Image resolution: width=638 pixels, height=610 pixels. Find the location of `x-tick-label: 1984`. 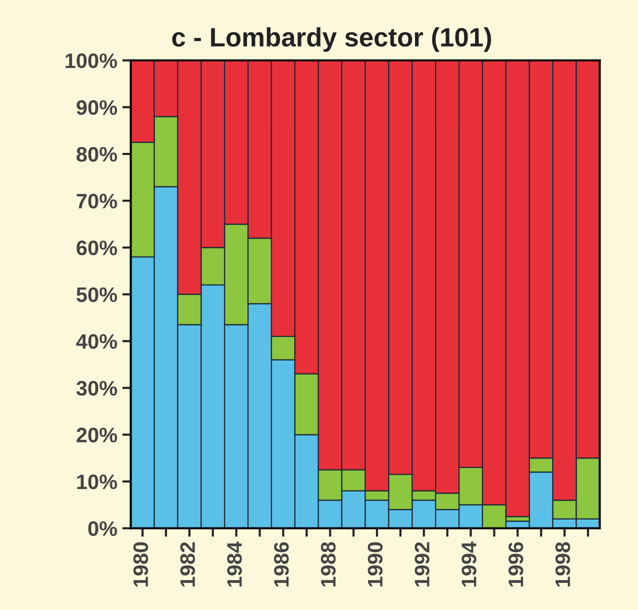

x-tick-label: 1984 is located at coordinates (234, 564).